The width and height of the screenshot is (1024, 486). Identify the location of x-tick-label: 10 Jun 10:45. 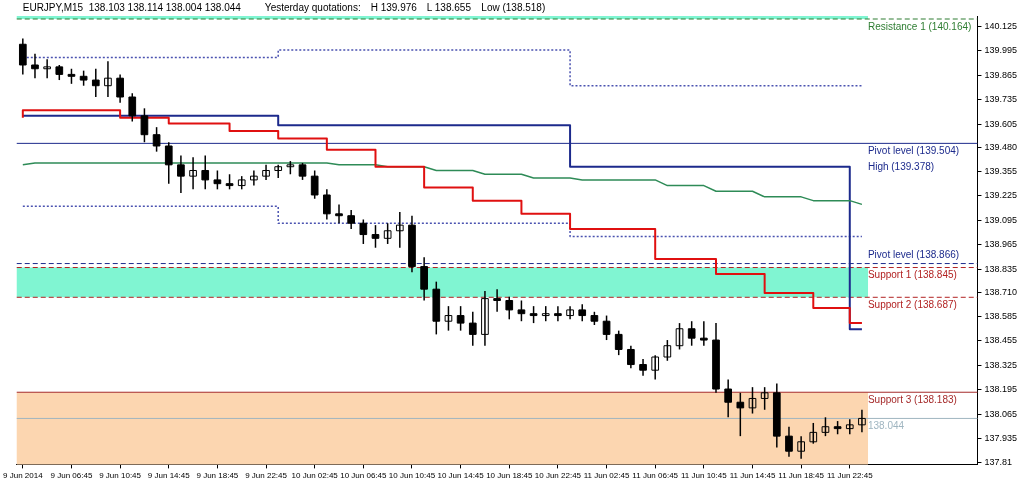
(412, 476).